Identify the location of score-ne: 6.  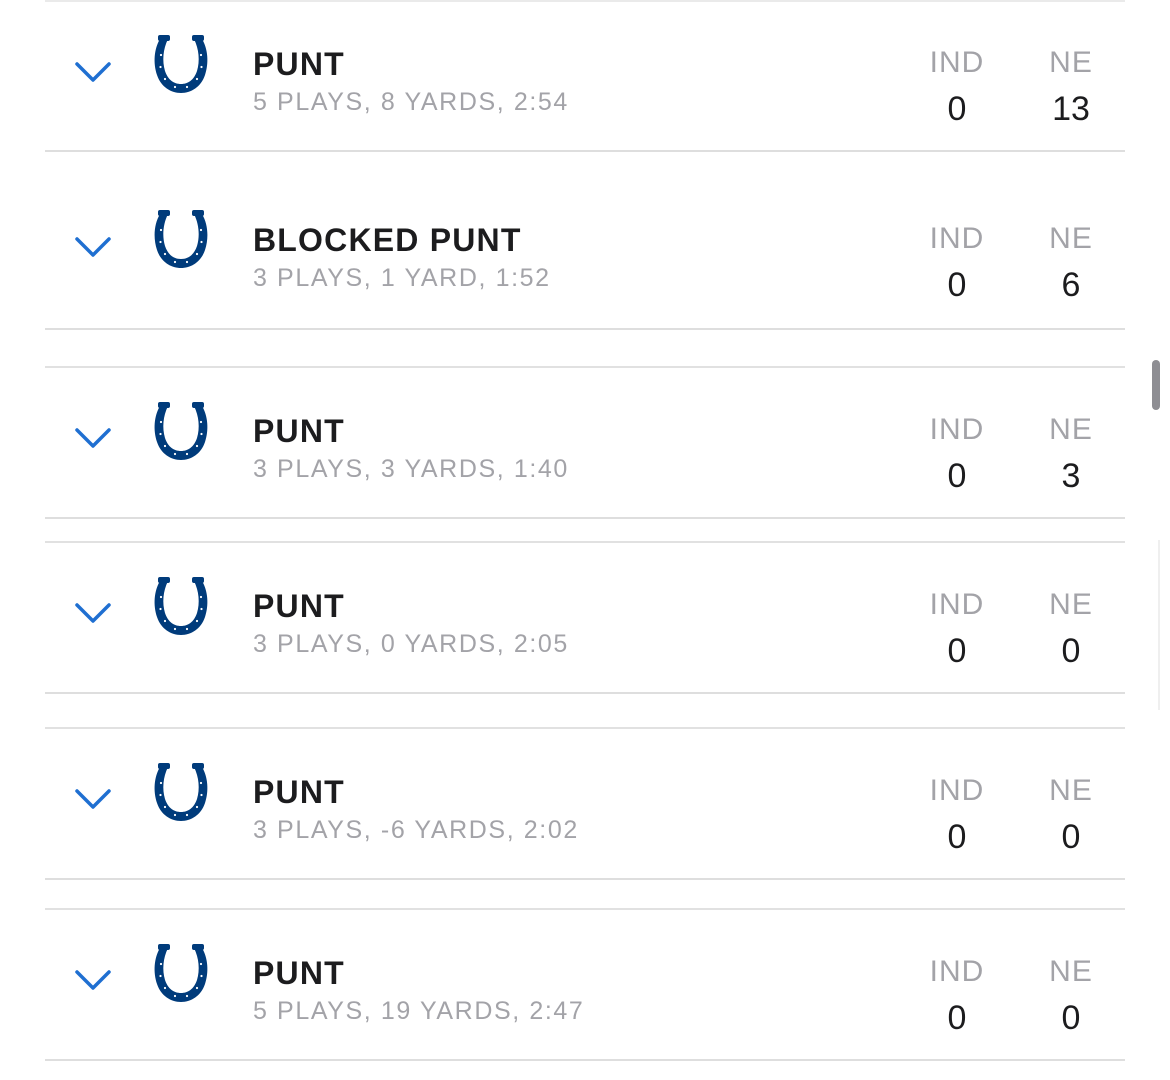
(1071, 285).